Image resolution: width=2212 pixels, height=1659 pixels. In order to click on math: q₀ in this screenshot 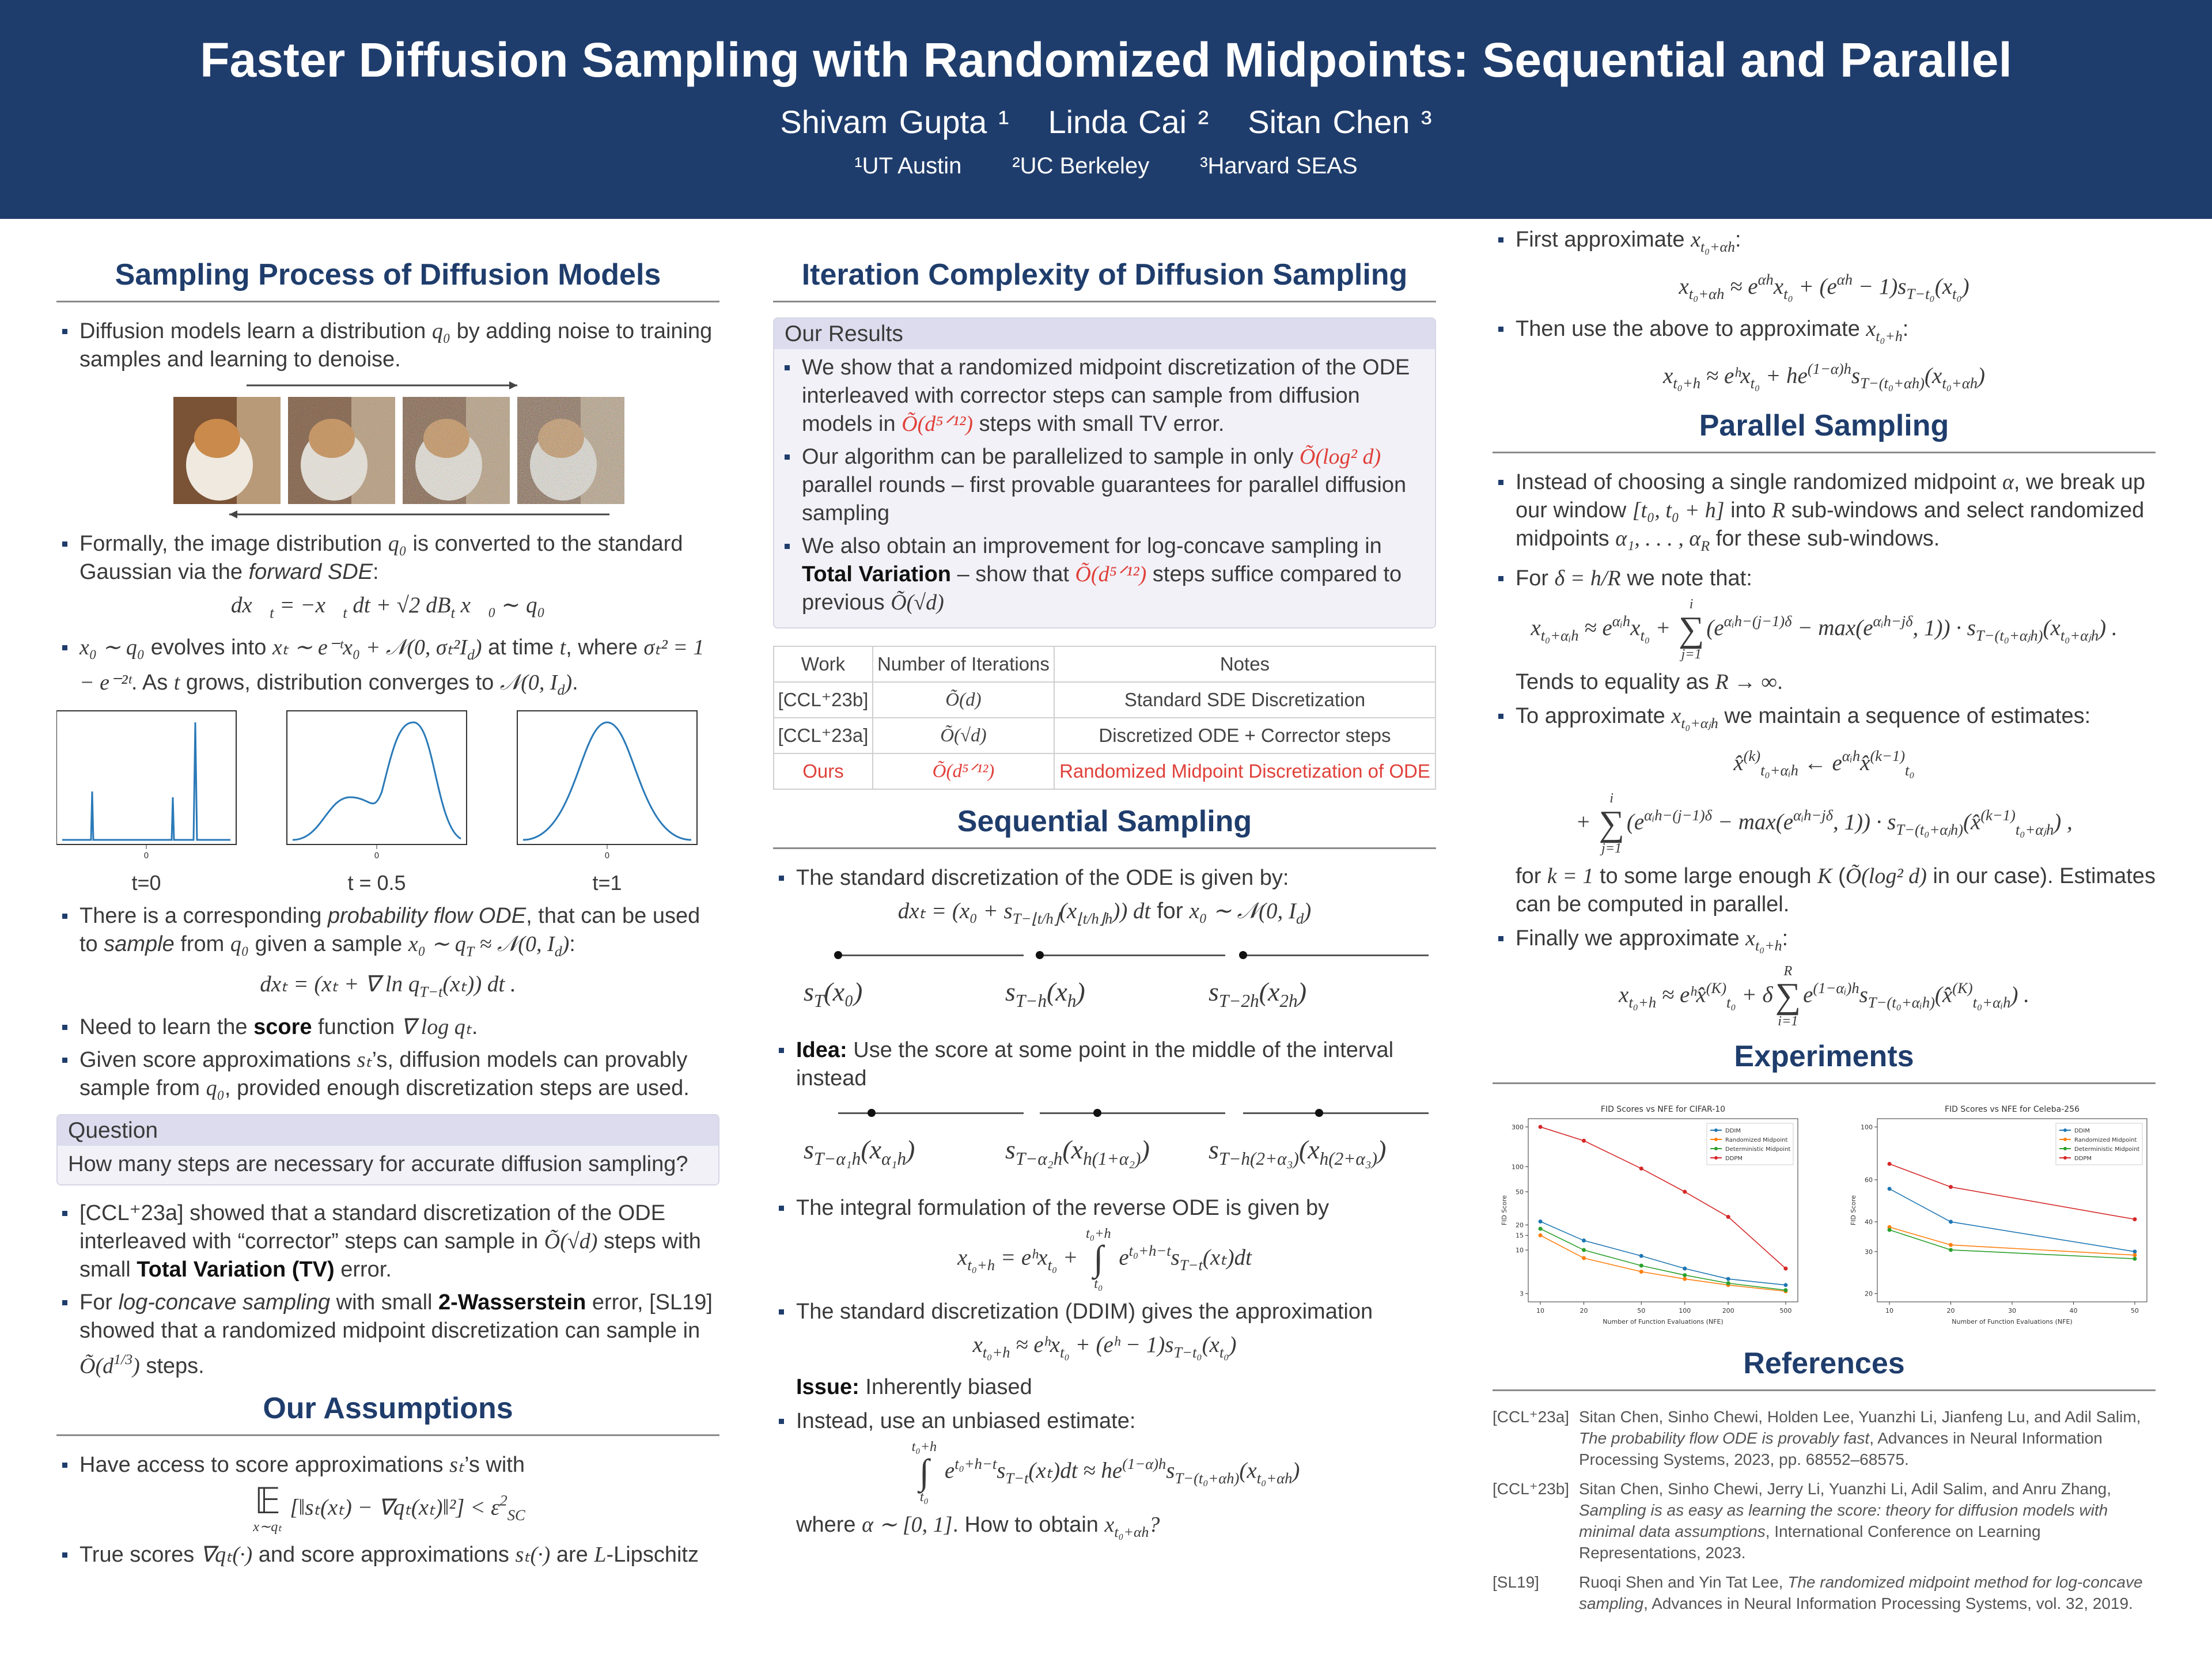, I will do `click(441, 331)`.